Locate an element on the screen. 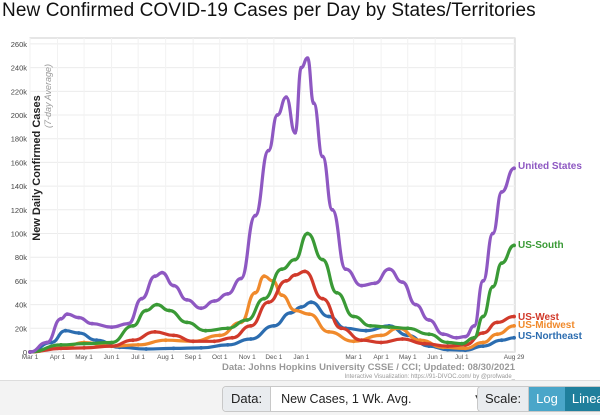  series-label-us-south: US-South is located at coordinates (541, 245).